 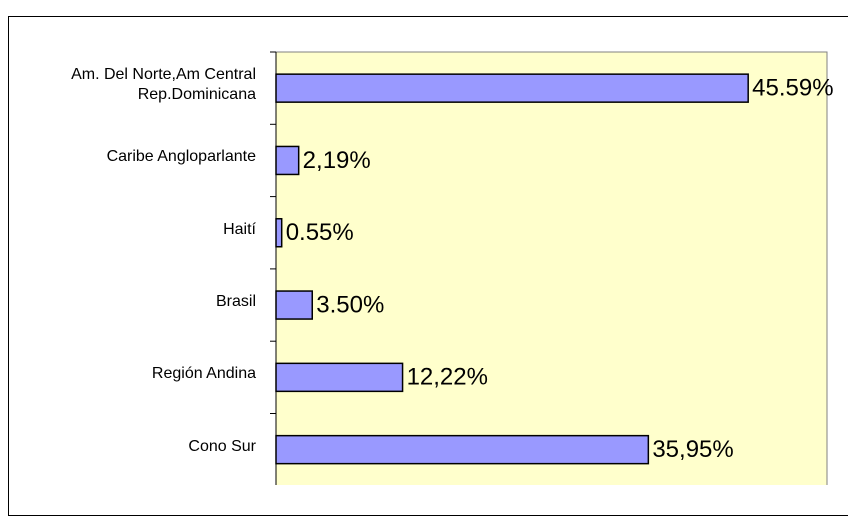 I want to click on category-label: Brasil, so click(x=235, y=302).